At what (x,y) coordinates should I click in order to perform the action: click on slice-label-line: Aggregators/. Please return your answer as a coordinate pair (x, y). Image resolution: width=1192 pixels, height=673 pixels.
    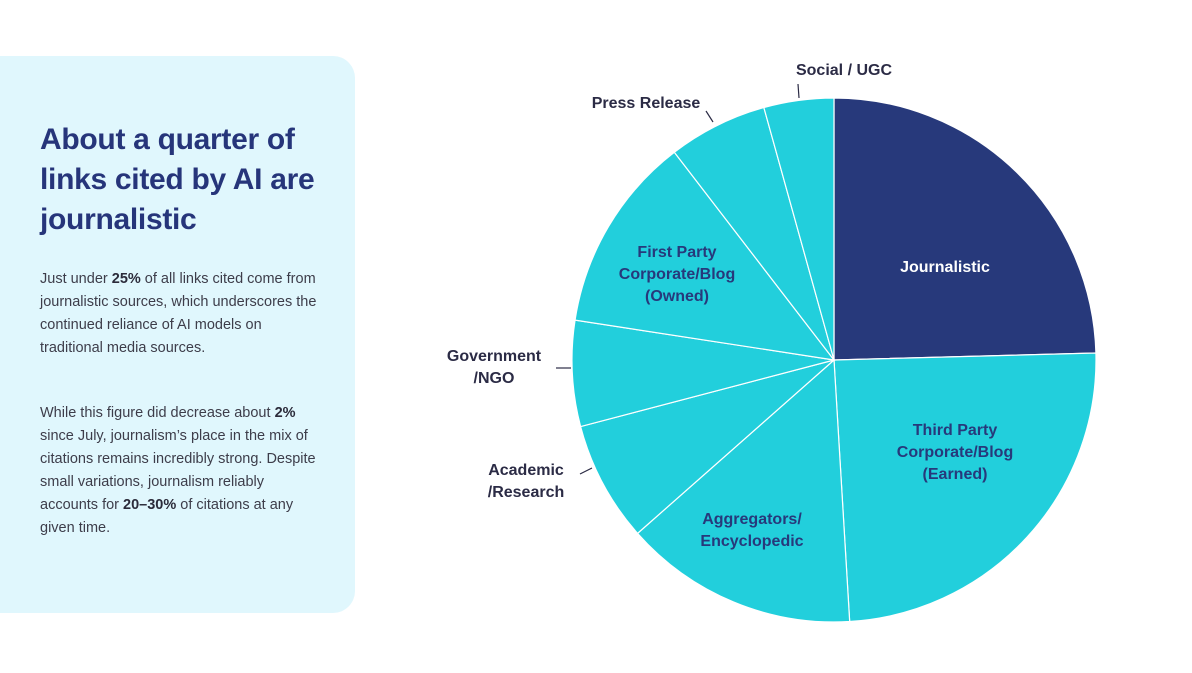
    Looking at the image, I should click on (752, 519).